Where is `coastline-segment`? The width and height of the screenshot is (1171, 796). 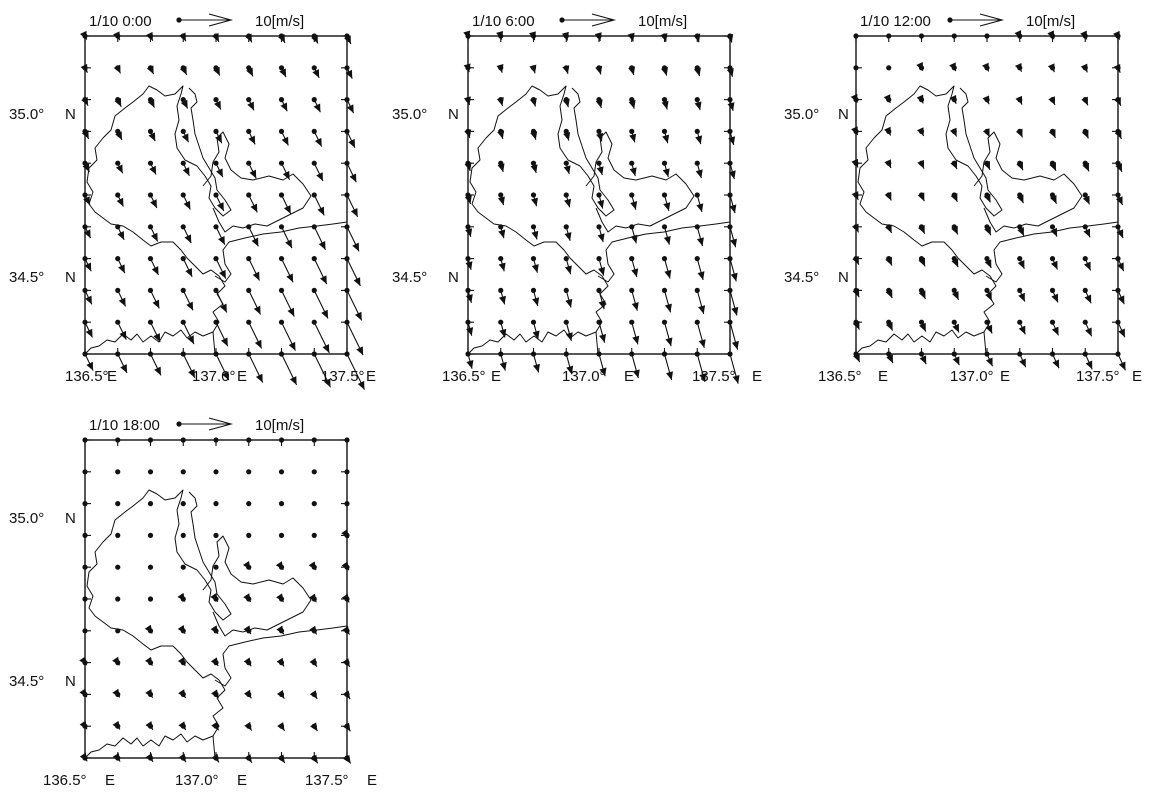
coastline-segment is located at coordinates (1028, 182).